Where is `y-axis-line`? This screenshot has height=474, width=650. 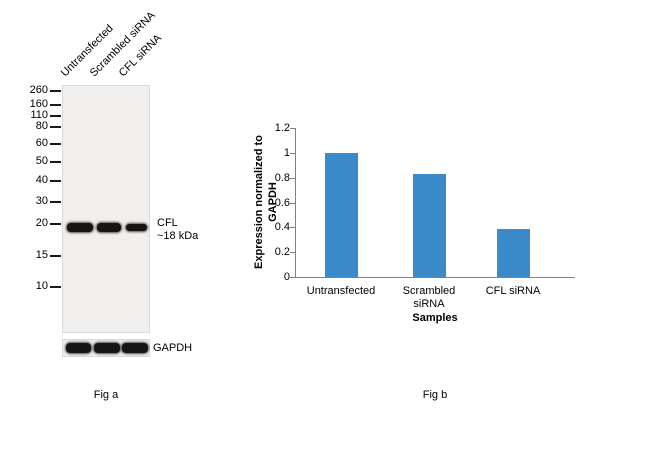 y-axis-line is located at coordinates (295, 203).